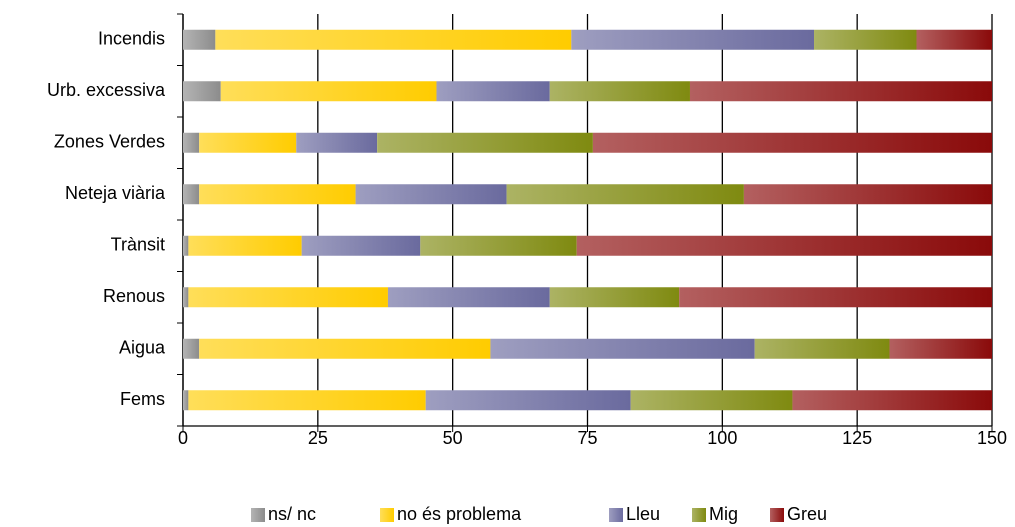 The image size is (1015, 527). Describe the element at coordinates (183, 438) in the screenshot. I see `x-tick-label: 0` at that location.